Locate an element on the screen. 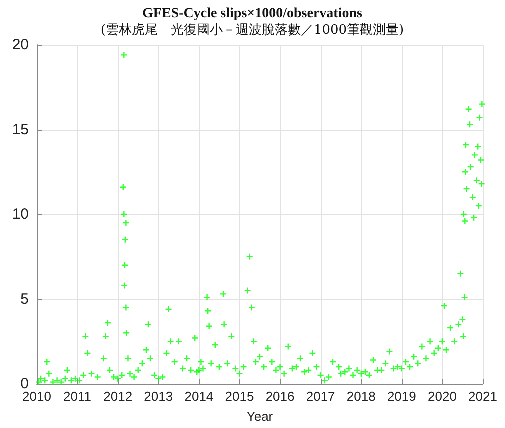  y-tick-label: 20 is located at coordinates (20, 45).